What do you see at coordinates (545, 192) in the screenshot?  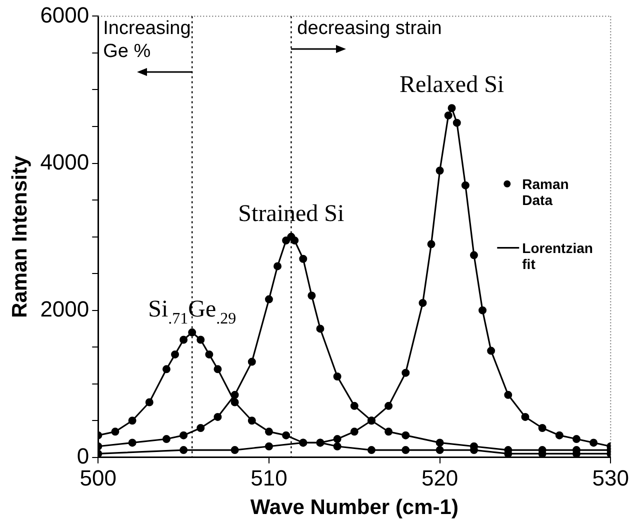 I see `legend-label: Raman Data` at bounding box center [545, 192].